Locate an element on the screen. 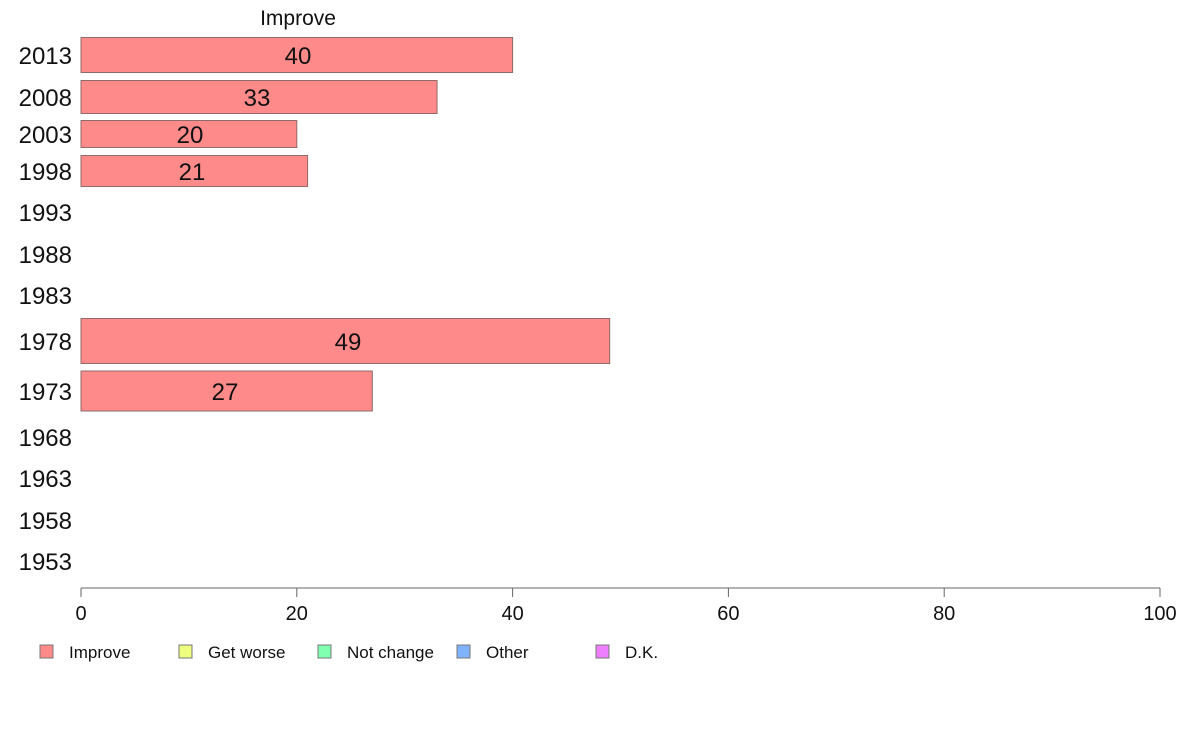 Image resolution: width=1188 pixels, height=736 pixels. legend: Improve Get worse Not change Other D.K. is located at coordinates (348, 652).